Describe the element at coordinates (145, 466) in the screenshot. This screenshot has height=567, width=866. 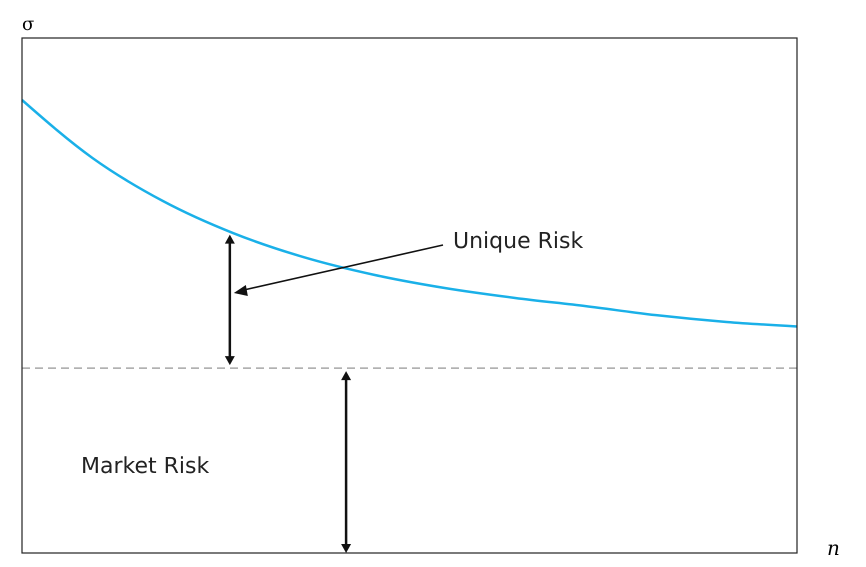
I see `annotation: Market Risk` at that location.